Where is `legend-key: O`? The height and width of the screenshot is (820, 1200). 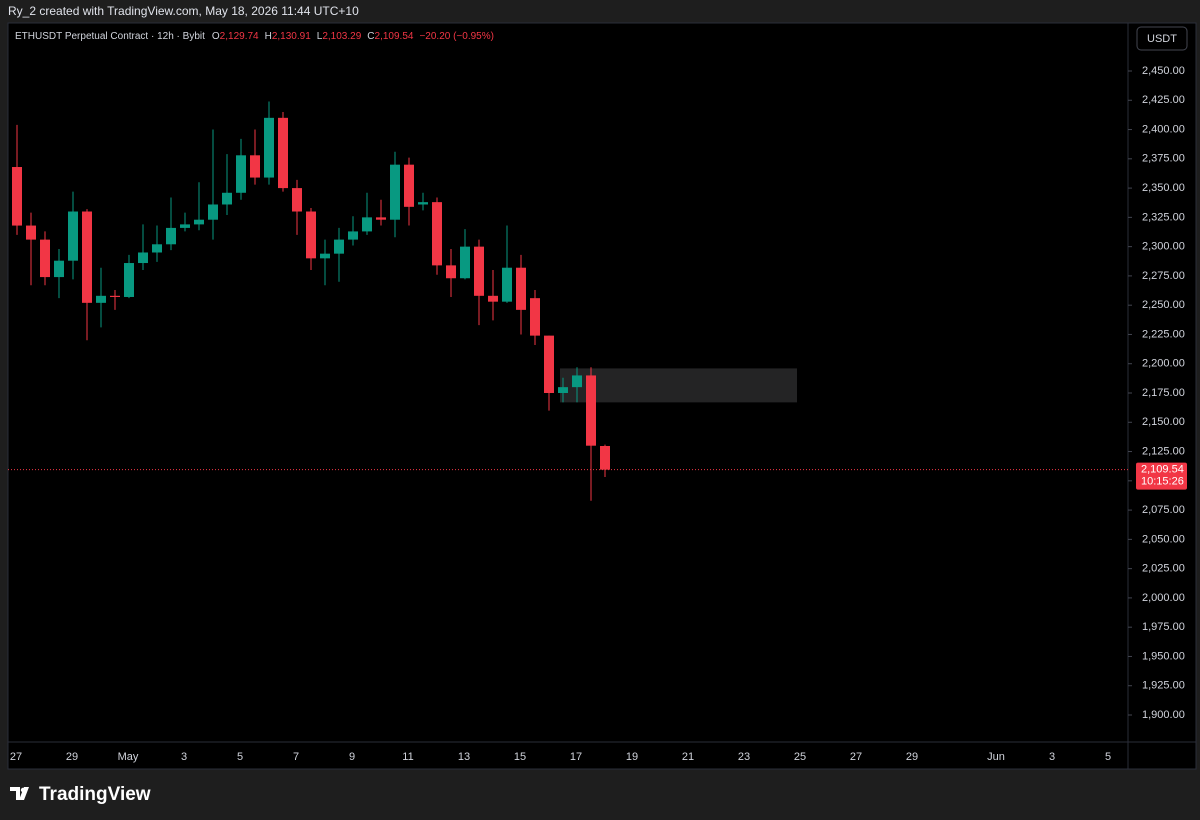 legend-key: O is located at coordinates (216, 36).